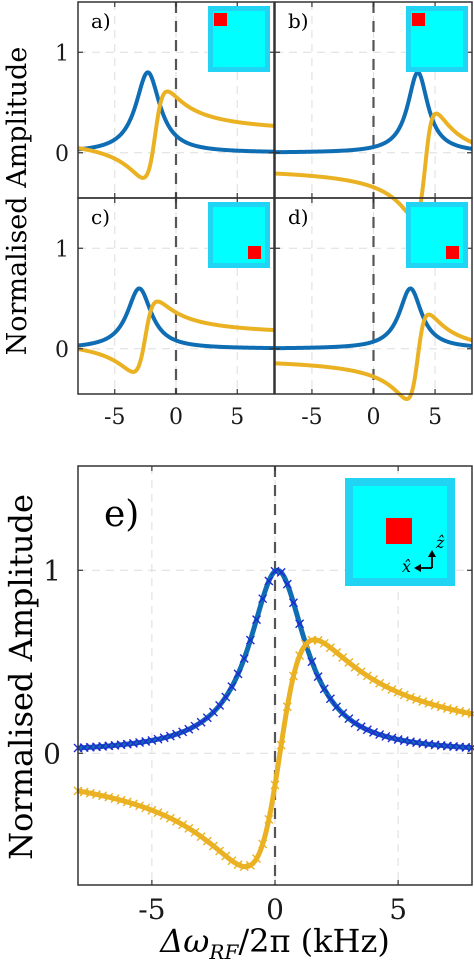 This screenshot has width=474, height=965. I want to click on z-axis-arrowhead, so click(432, 553).